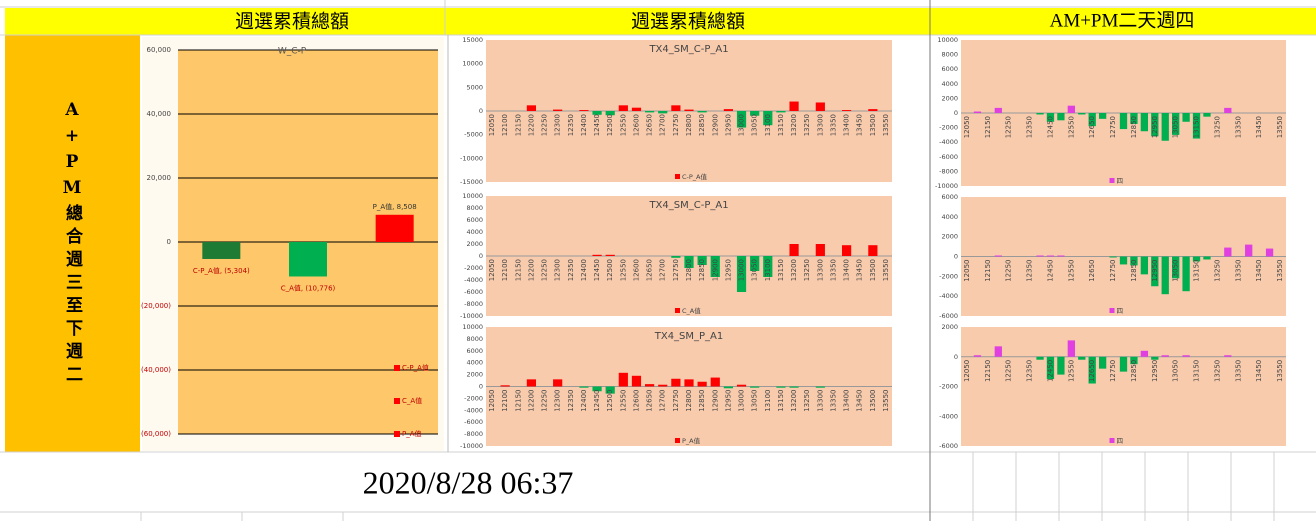 The image size is (1316, 521). What do you see at coordinates (691, 310) in the screenshot?
I see `legend-label: C_A值` at bounding box center [691, 310].